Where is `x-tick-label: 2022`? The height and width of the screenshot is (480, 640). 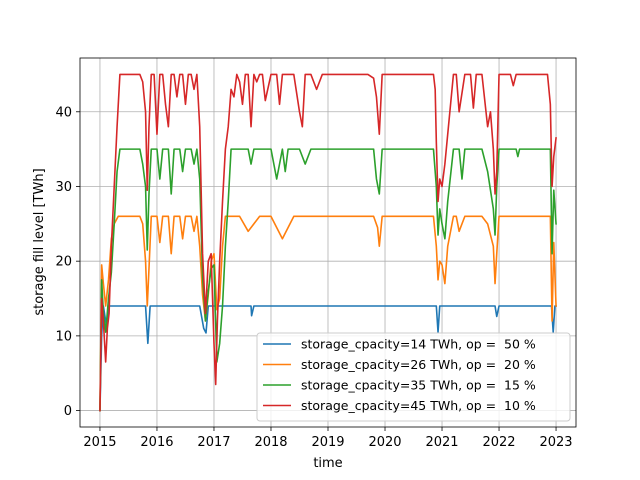
x-tick-label: 2022 is located at coordinates (498, 442).